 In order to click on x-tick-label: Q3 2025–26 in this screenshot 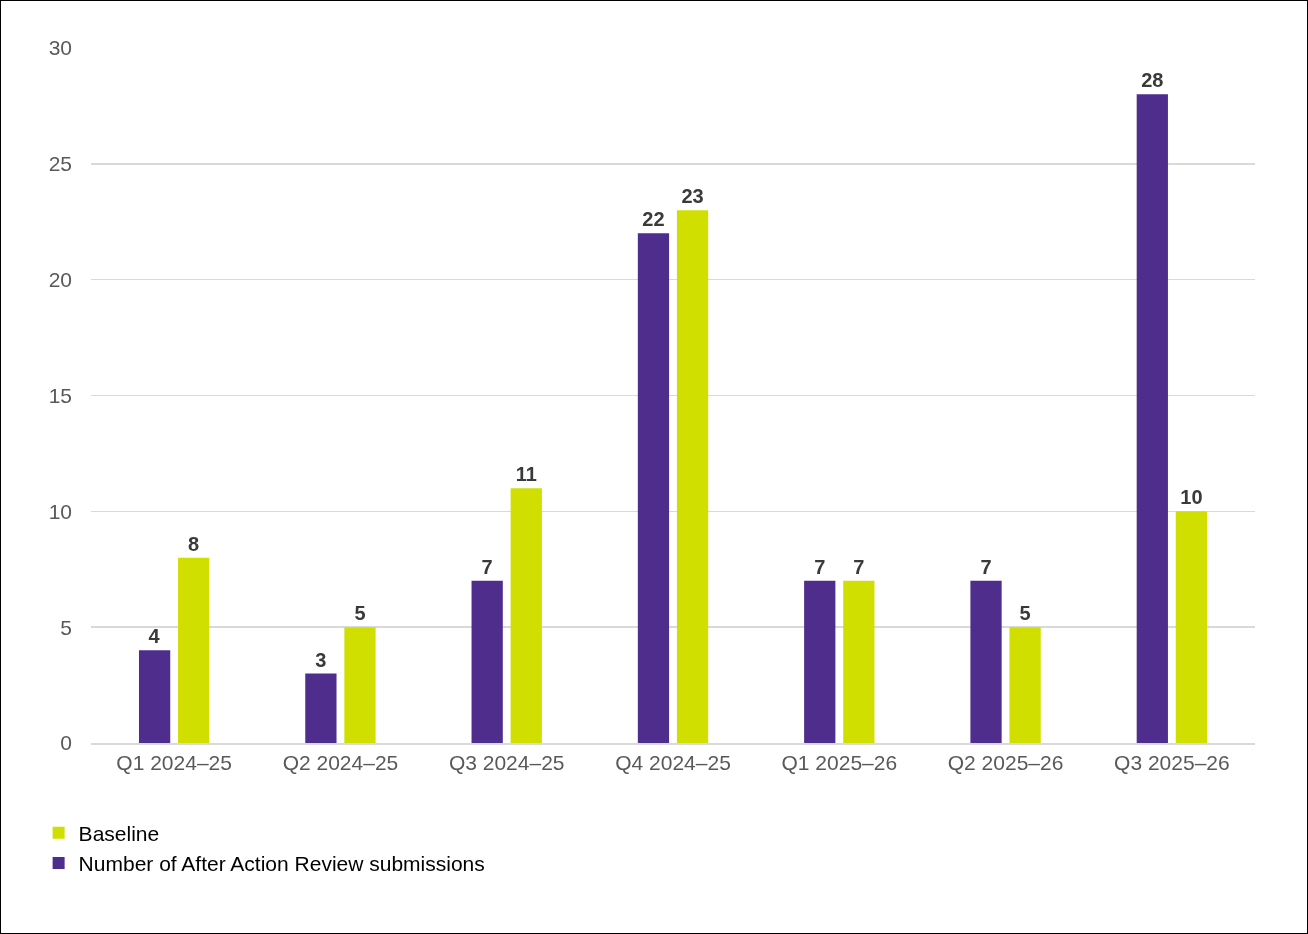, I will do `click(1172, 763)`.